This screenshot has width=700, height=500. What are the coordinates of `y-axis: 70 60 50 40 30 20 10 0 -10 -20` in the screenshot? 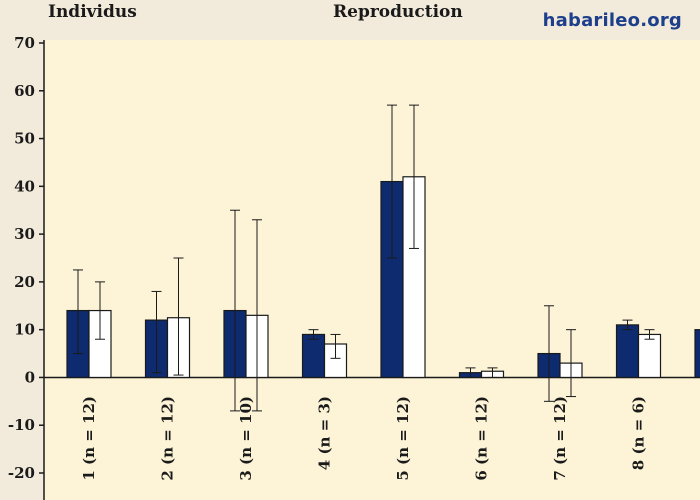 It's located at (26, 267).